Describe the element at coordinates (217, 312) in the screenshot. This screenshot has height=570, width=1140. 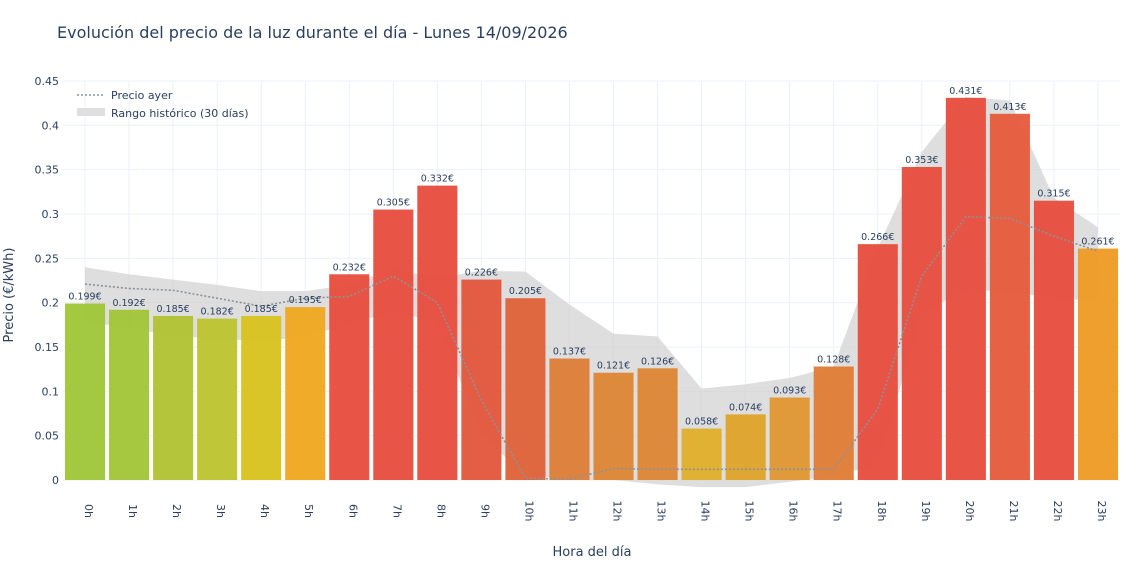
I see `bar-value-label: 0.182€` at that location.